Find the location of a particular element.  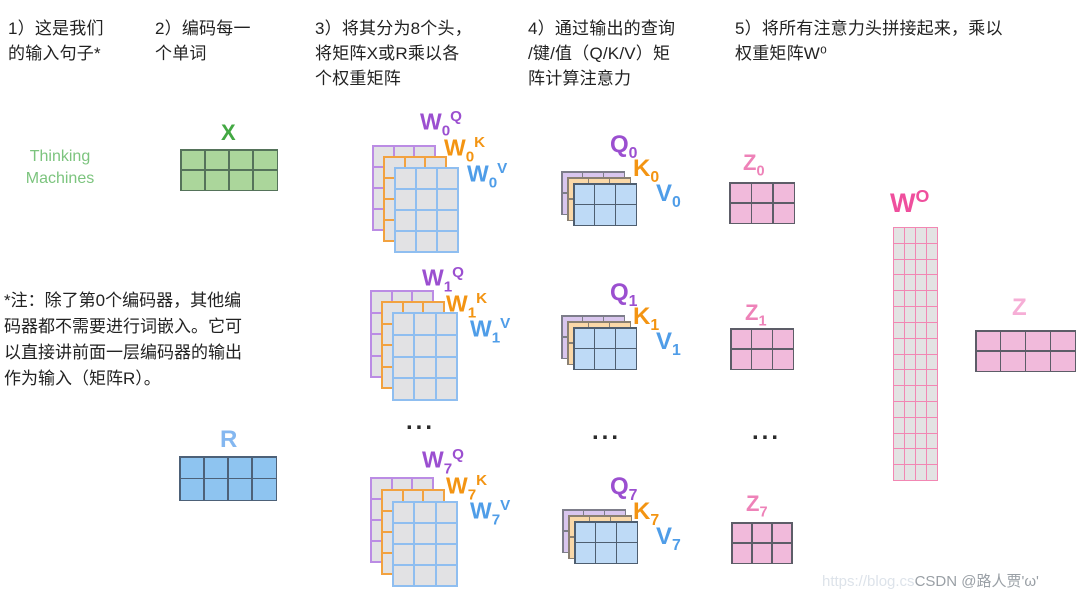

step-2-text: 2）编码每一 个单词 is located at coordinates (203, 41).